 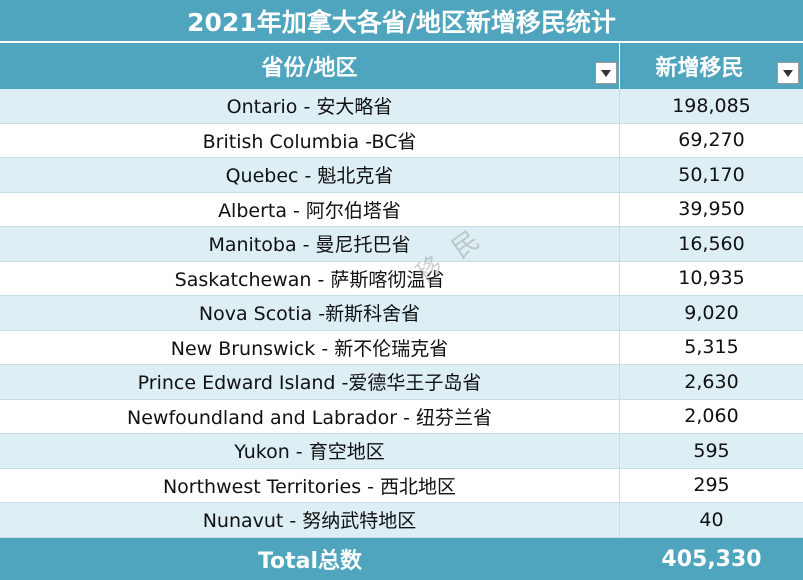 I want to click on table-title: 2021年加拿大各省/地区新增移民统计, so click(x=401, y=21).